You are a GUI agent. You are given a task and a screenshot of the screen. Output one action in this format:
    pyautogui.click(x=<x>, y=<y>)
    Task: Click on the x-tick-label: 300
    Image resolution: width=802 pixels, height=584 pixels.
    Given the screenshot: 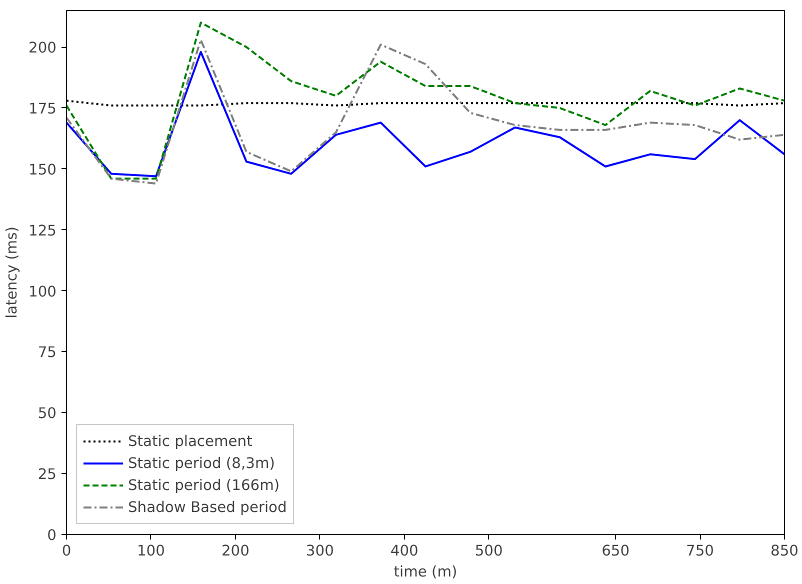 What is the action you would take?
    pyautogui.click(x=320, y=551)
    